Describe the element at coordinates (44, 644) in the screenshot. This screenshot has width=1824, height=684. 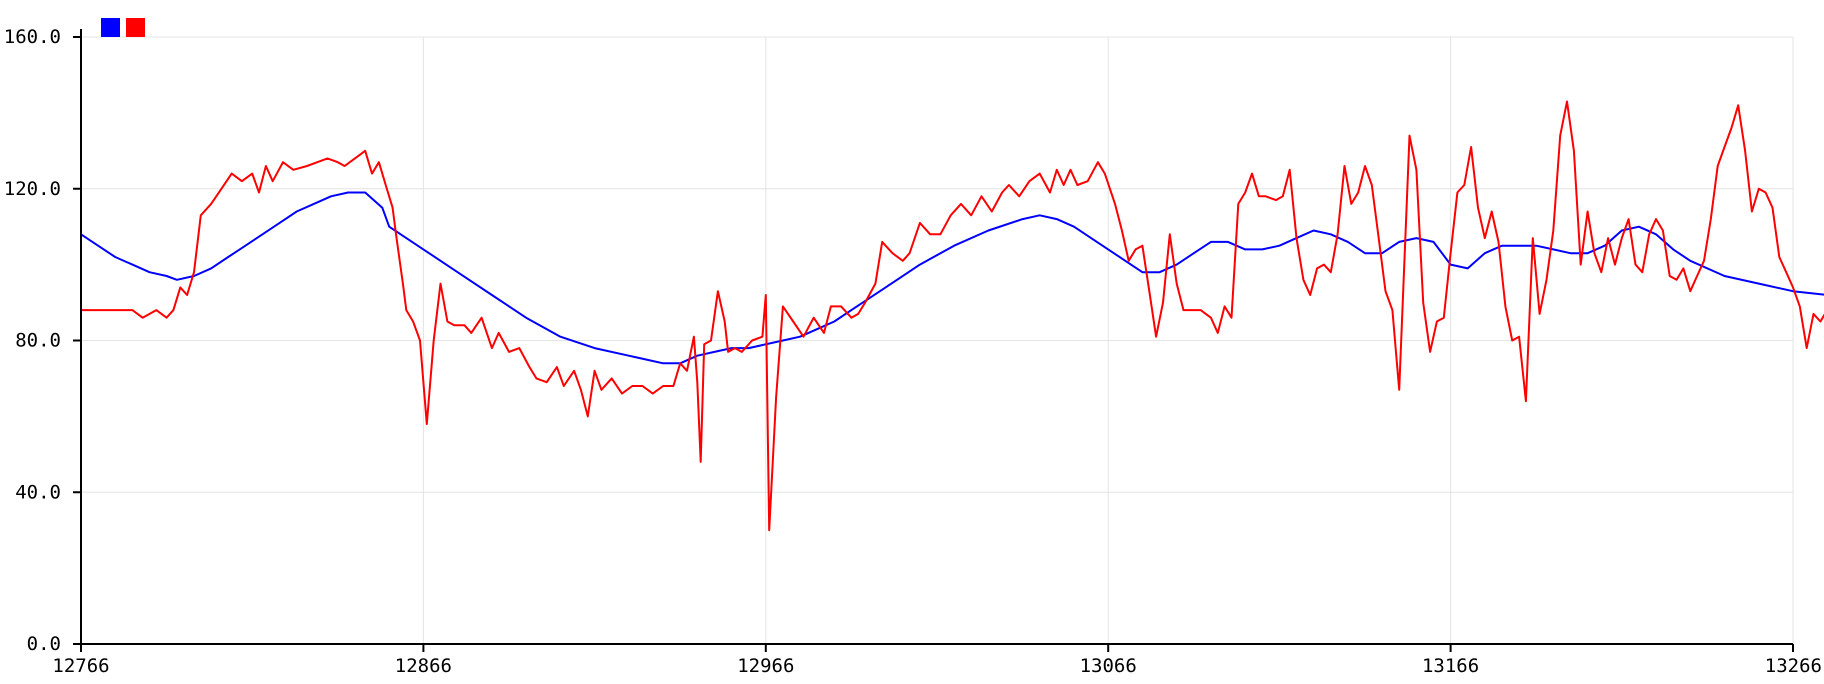
I see `y-tick-label: 0.0` at that location.